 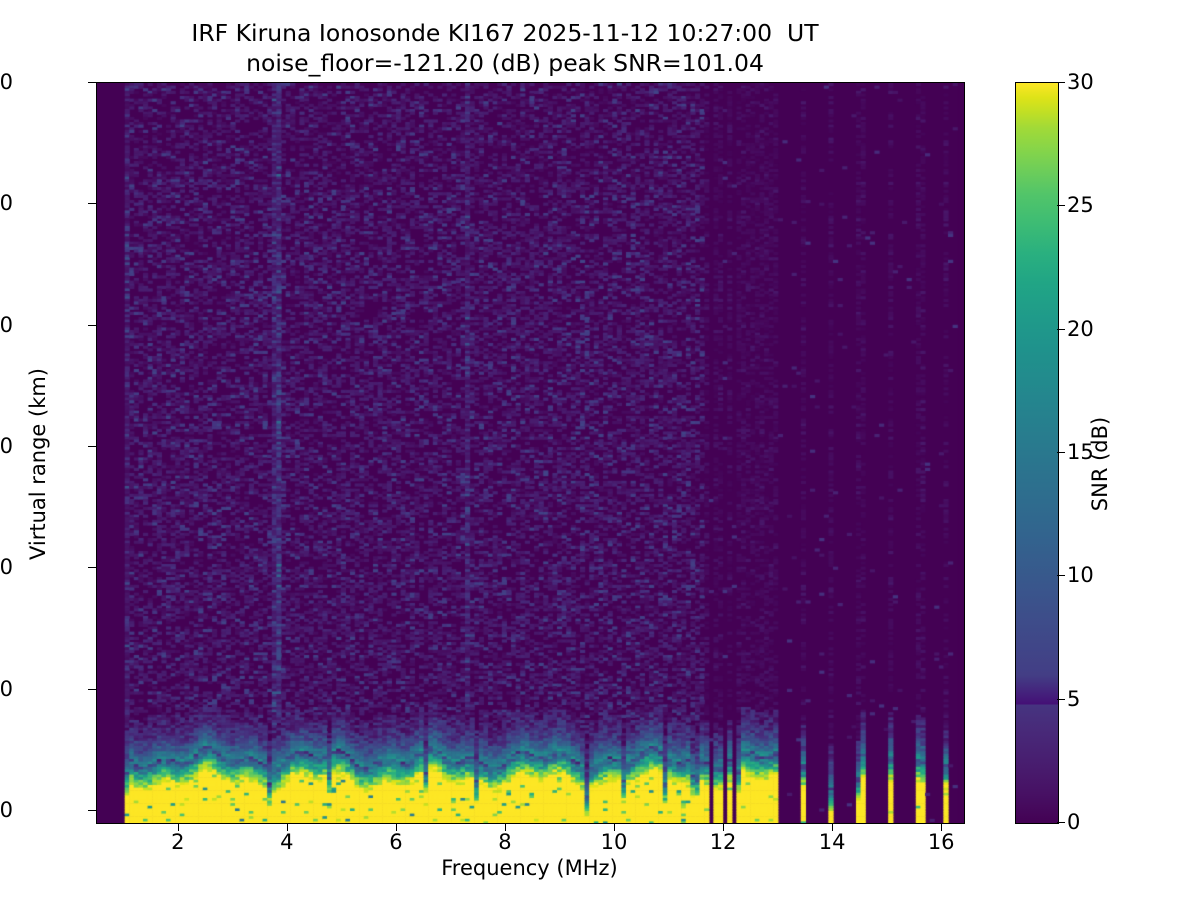 I want to click on x-tick-label: 2, so click(x=178, y=842).